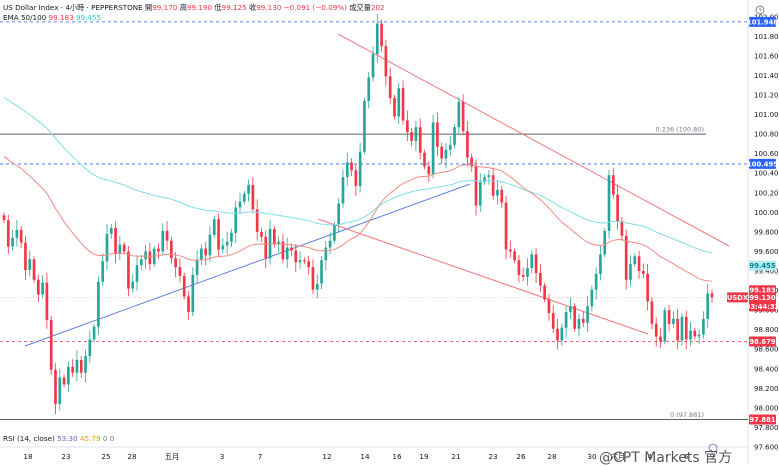 This screenshot has height=467, width=779. I want to click on rsi-value-2: 45.79, so click(90, 438).